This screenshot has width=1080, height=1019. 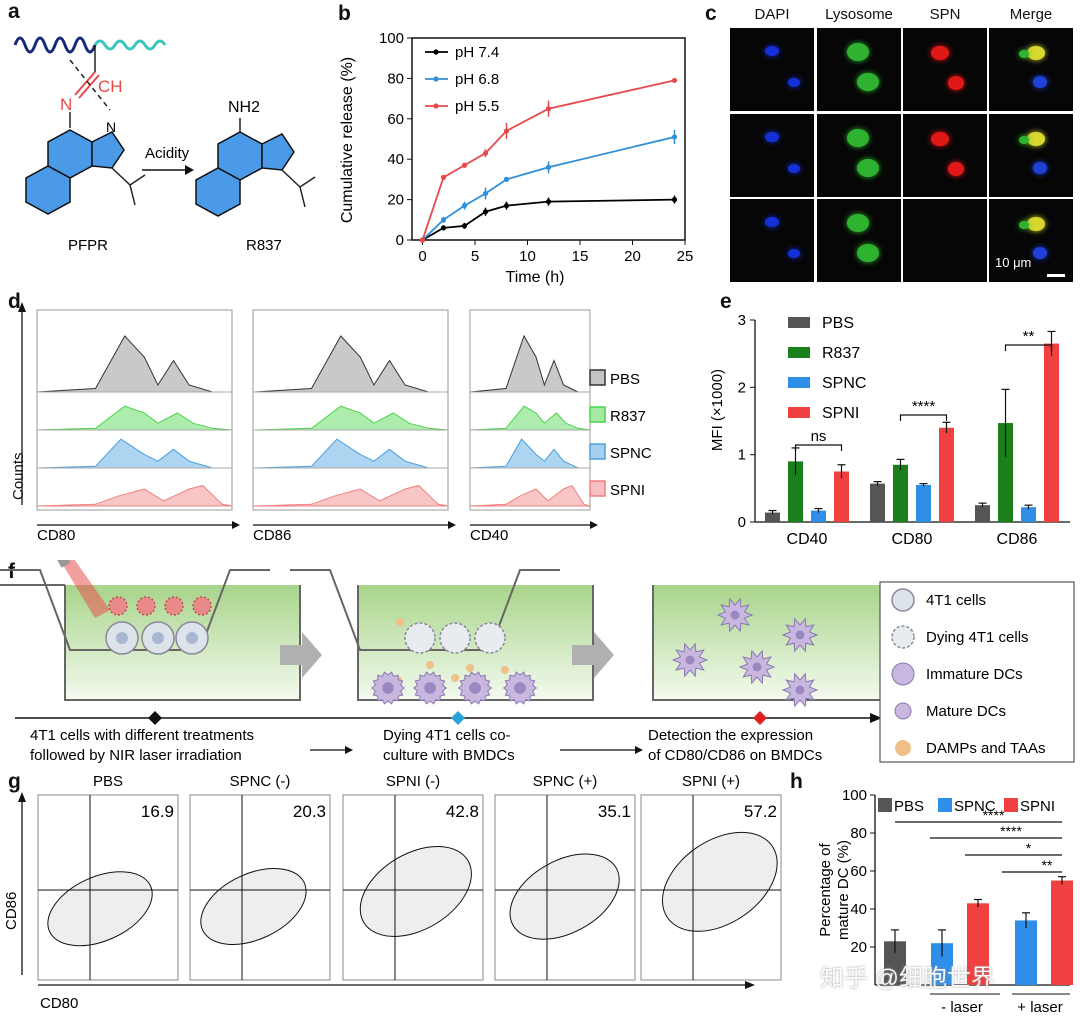 What do you see at coordinates (1029, 336) in the screenshot?
I see `chart-e-significance-label: **` at bounding box center [1029, 336].